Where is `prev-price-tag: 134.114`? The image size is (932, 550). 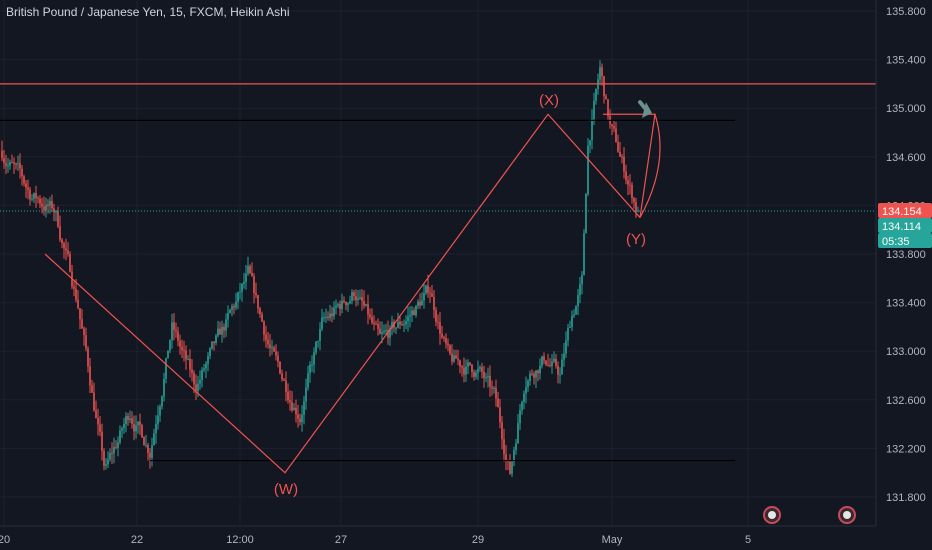
prev-price-tag: 134.114 is located at coordinates (901, 227).